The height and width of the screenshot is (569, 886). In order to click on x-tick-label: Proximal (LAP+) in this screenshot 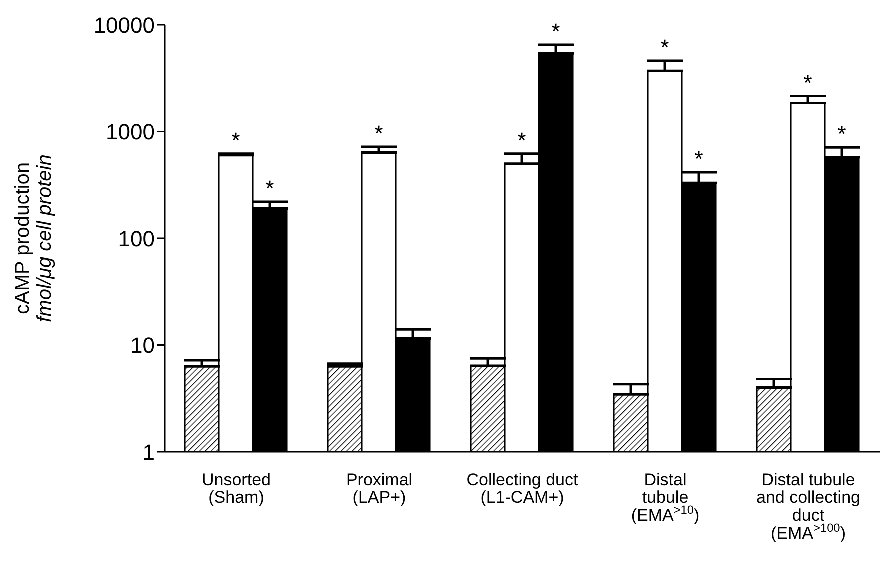, I will do `click(379, 489)`.